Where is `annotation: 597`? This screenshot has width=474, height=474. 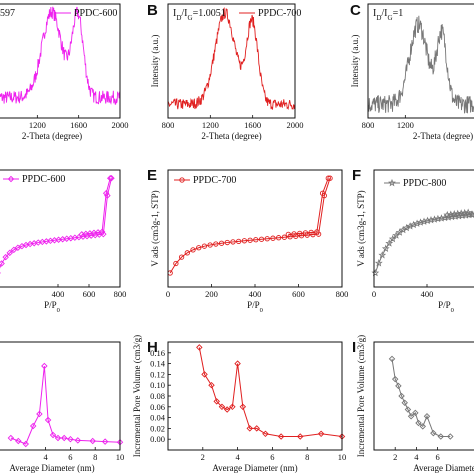 annotation: 597 is located at coordinates (7, 13).